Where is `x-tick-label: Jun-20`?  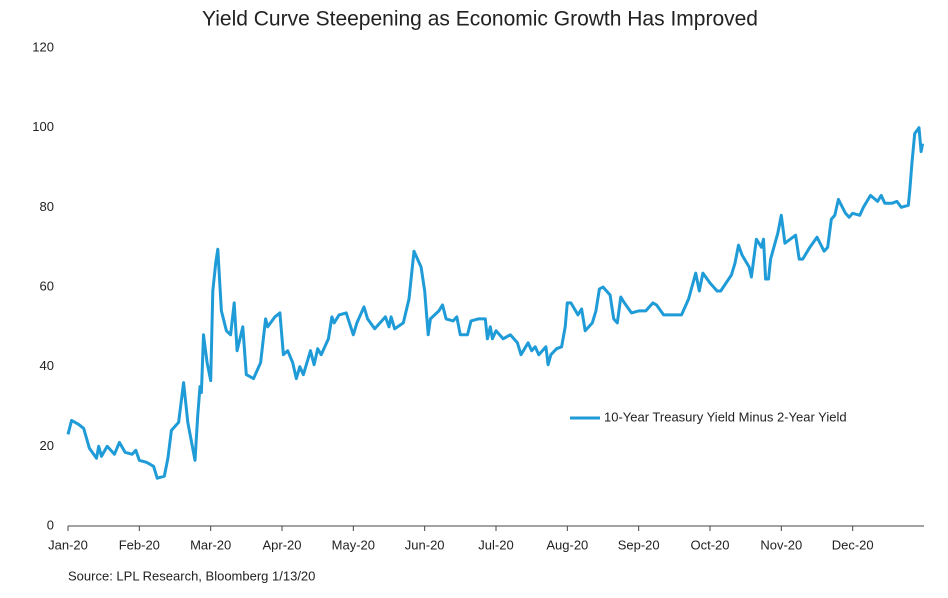
x-tick-label: Jun-20 is located at coordinates (425, 544).